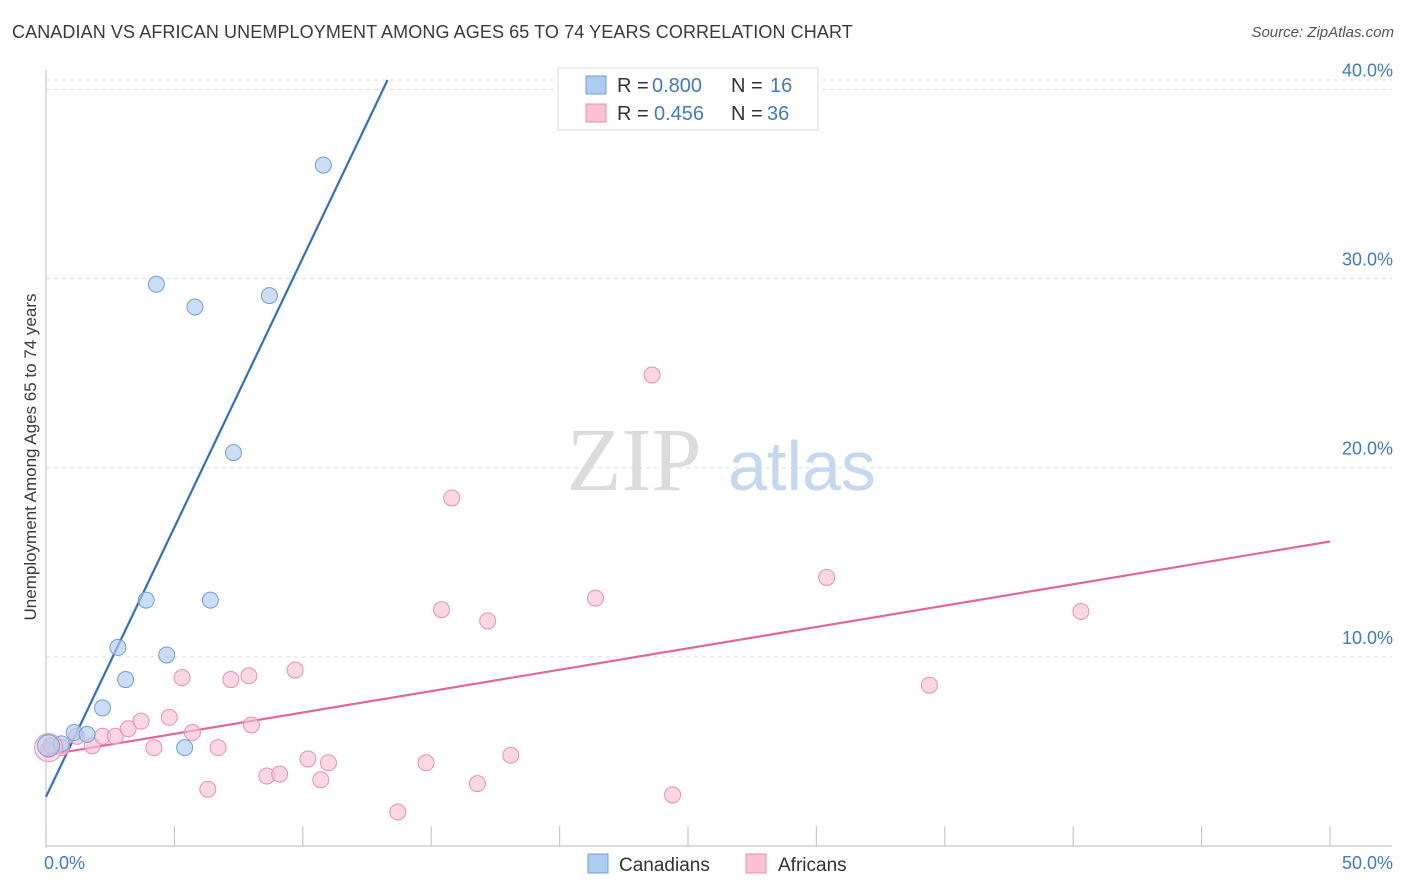  What do you see at coordinates (1367, 863) in the screenshot?
I see `x-tick-label-max: 50.0%` at bounding box center [1367, 863].